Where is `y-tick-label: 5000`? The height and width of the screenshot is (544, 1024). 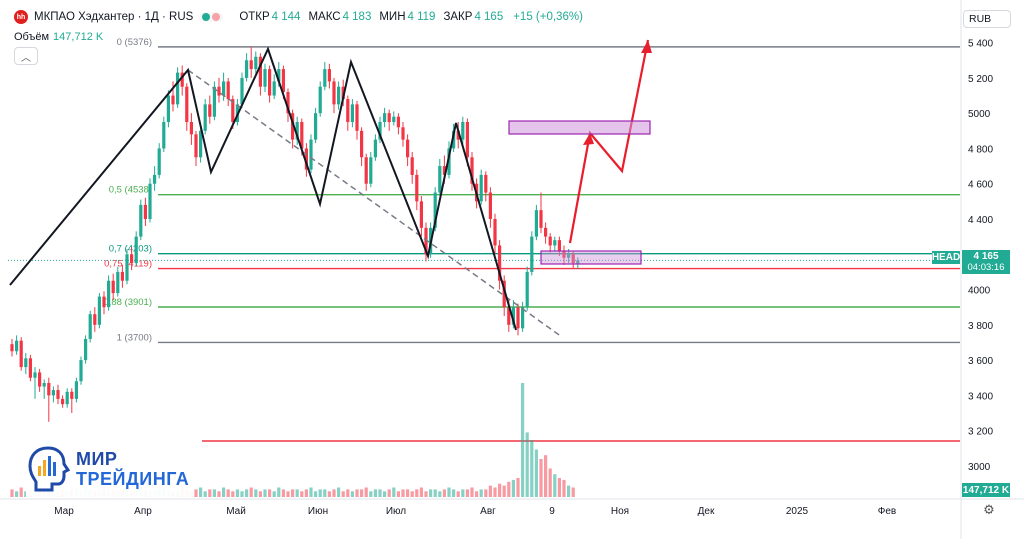
y-tick-label: 5000 is located at coordinates (979, 114).